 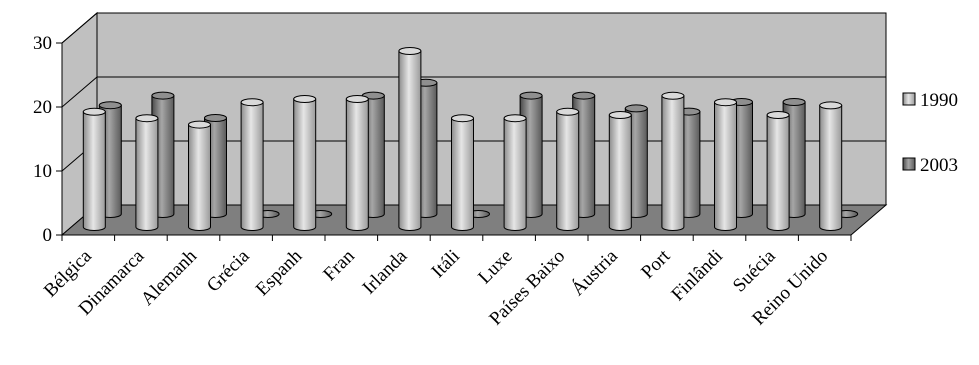 I want to click on x-category-label: Áustria, so click(x=595, y=273).